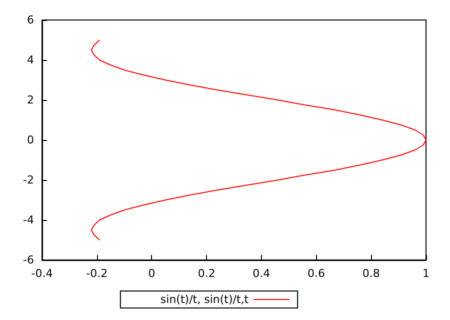 This screenshot has width=450, height=320. What do you see at coordinates (97, 273) in the screenshot?
I see `x-tick-label: -0.2` at bounding box center [97, 273].